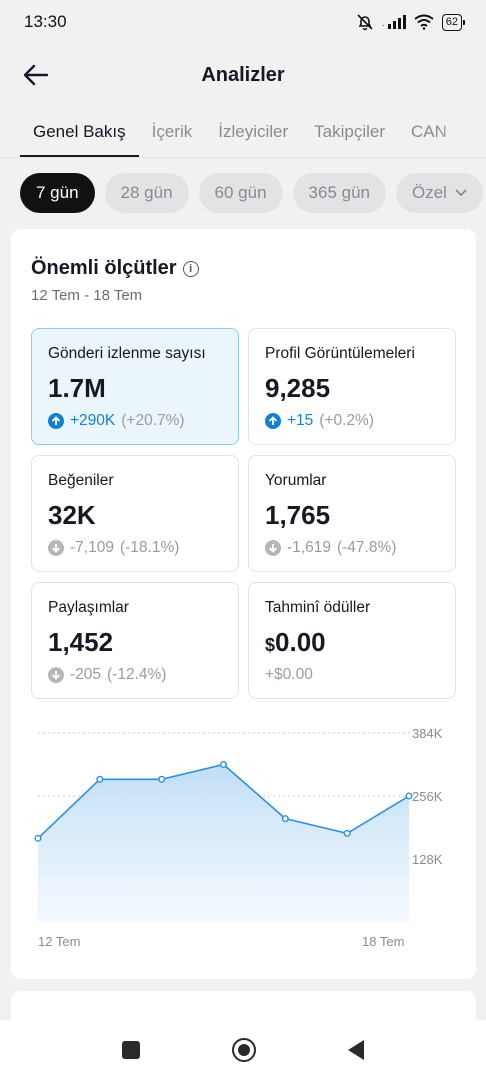 The height and width of the screenshot is (1080, 486). What do you see at coordinates (356, 1050) in the screenshot?
I see `system-back-button` at bounding box center [356, 1050].